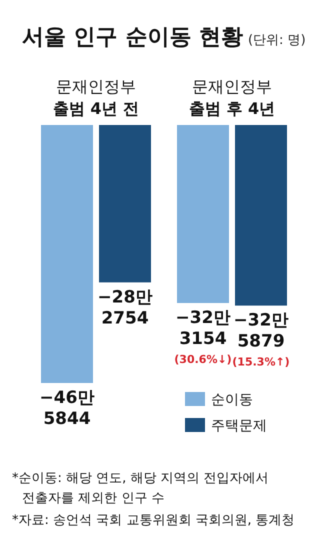 This screenshot has height=550, width=320. What do you see at coordinates (125, 307) in the screenshot?
I see `annotation: −28만 2754` at bounding box center [125, 307].